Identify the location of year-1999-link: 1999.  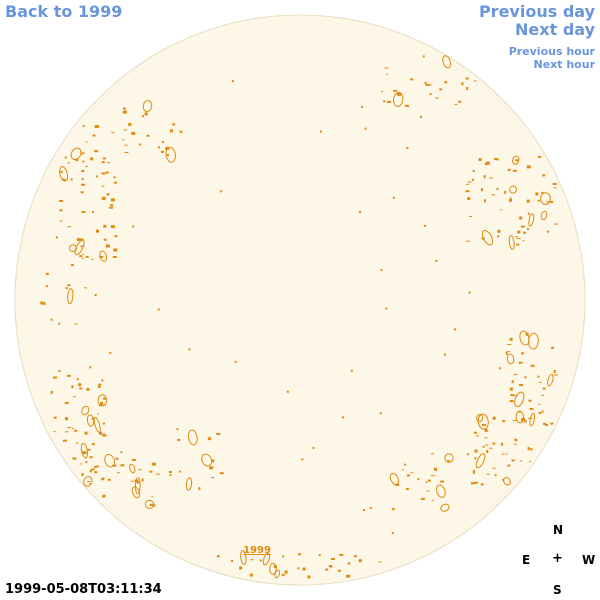
(257, 550).